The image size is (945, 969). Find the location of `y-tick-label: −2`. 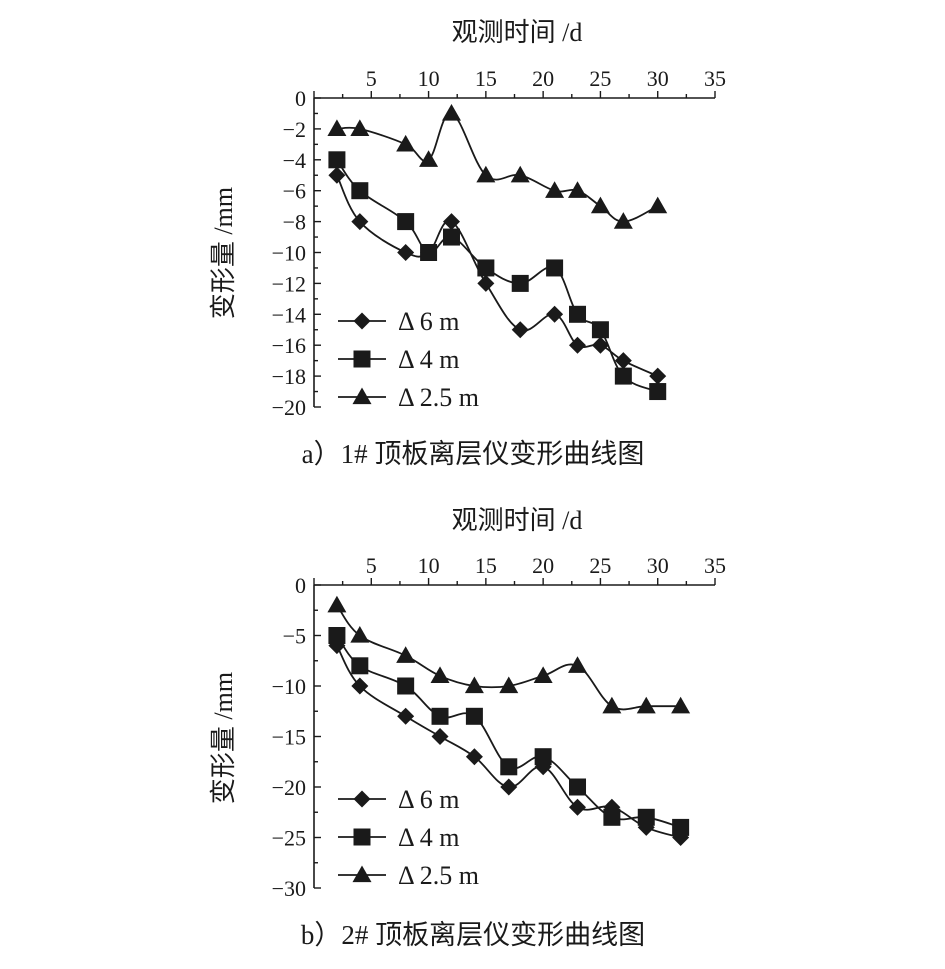

y-tick-label: −2 is located at coordinates (294, 129).